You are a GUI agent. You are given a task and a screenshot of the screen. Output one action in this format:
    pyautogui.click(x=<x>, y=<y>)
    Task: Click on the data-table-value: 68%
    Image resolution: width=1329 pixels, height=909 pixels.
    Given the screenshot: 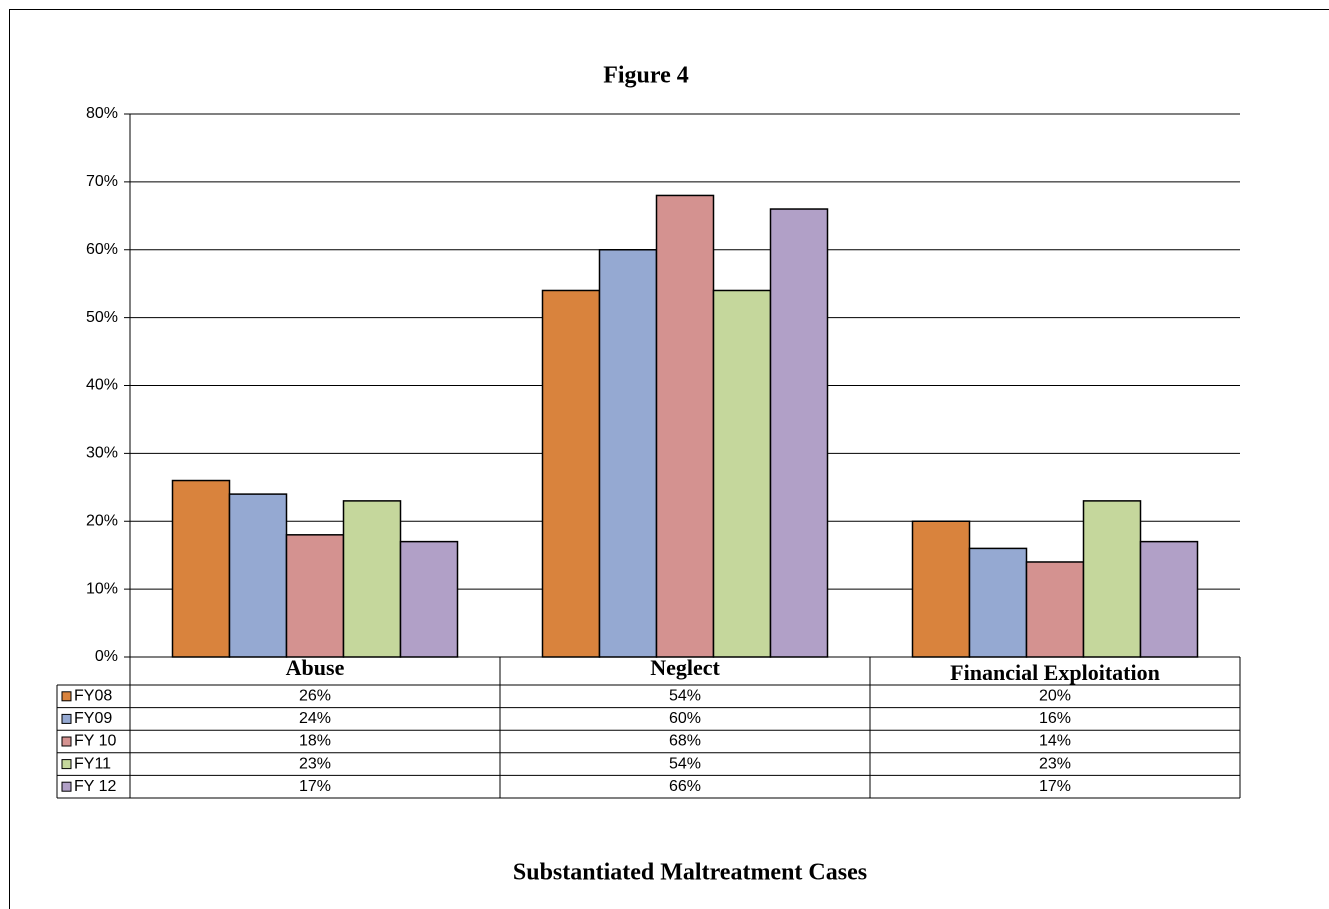 What is the action you would take?
    pyautogui.click(x=685, y=741)
    